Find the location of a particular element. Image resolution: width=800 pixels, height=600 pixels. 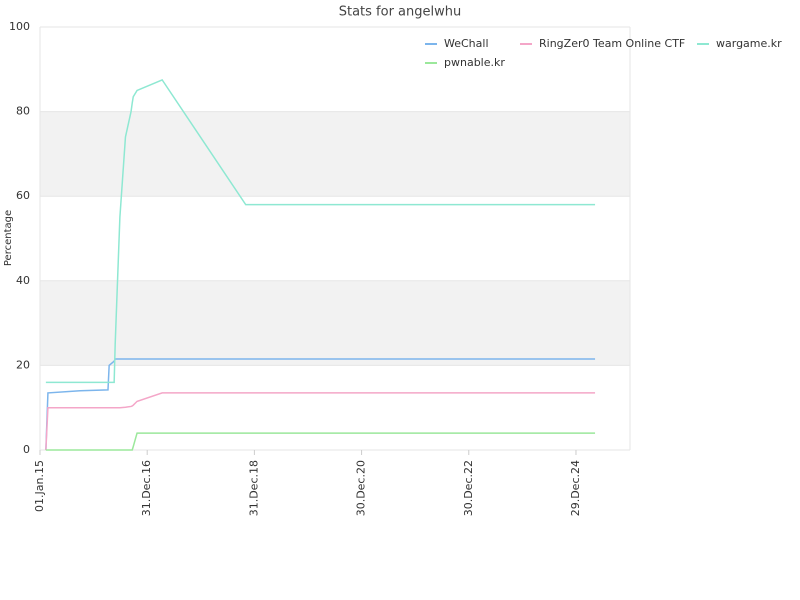

legend-label: pwnable.kr is located at coordinates (474, 62).